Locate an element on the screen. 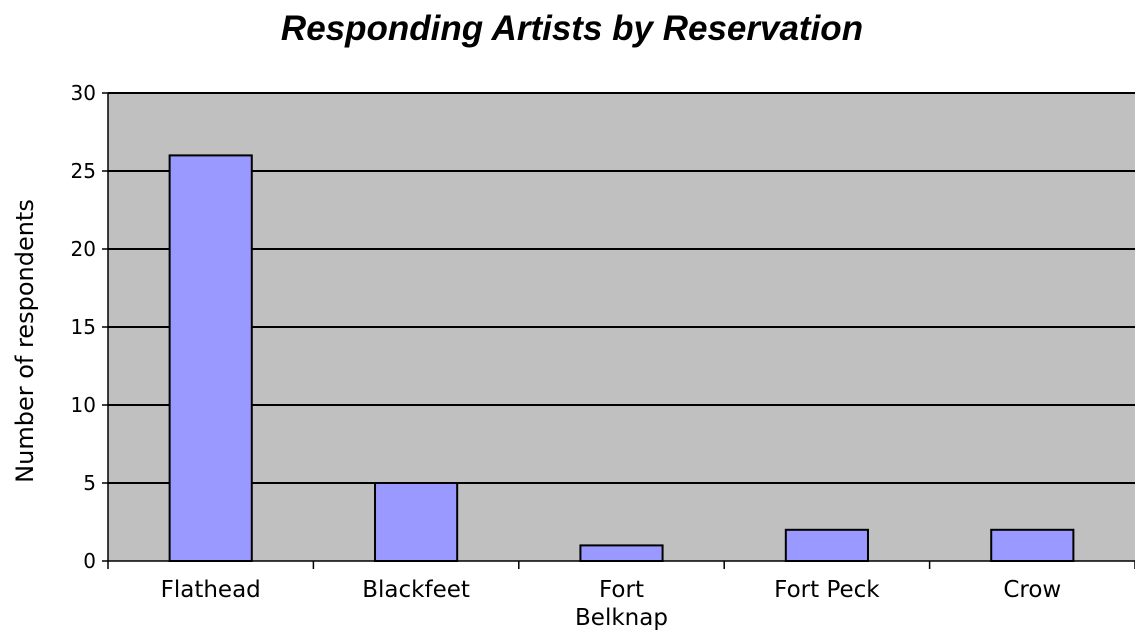  y-tick-label: 0 is located at coordinates (89, 561).